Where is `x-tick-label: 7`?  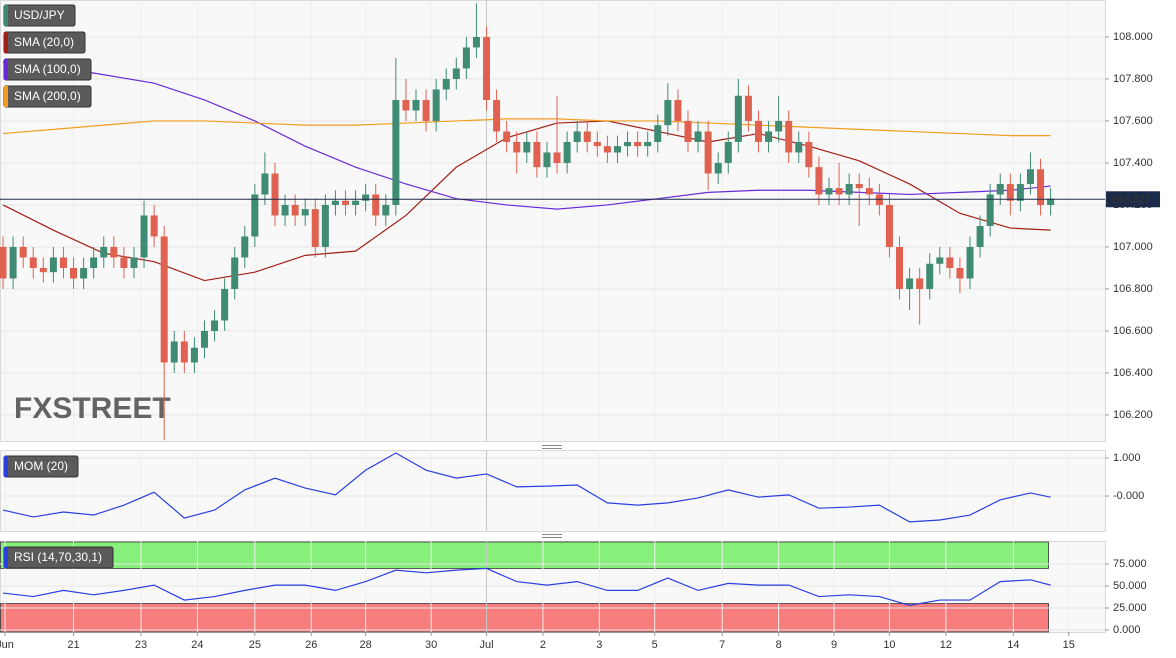 x-tick-label: 7 is located at coordinates (722, 645).